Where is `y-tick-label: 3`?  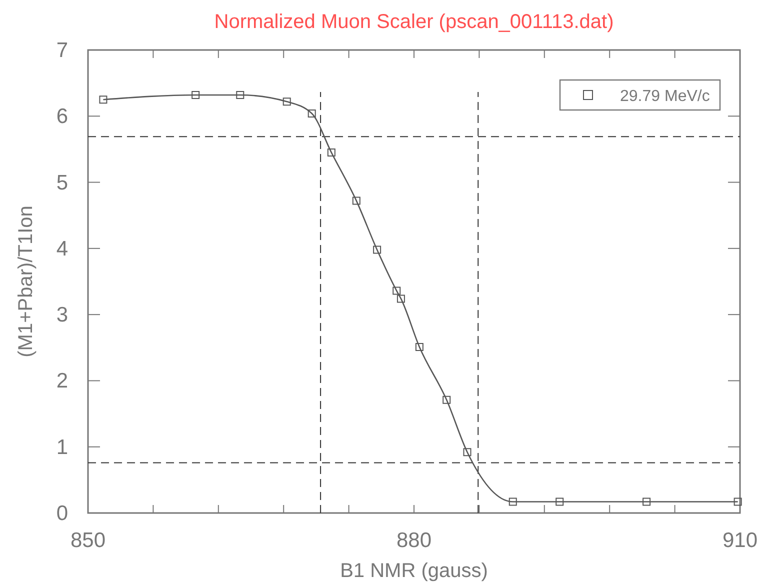 y-tick-label: 3 is located at coordinates (62, 315).